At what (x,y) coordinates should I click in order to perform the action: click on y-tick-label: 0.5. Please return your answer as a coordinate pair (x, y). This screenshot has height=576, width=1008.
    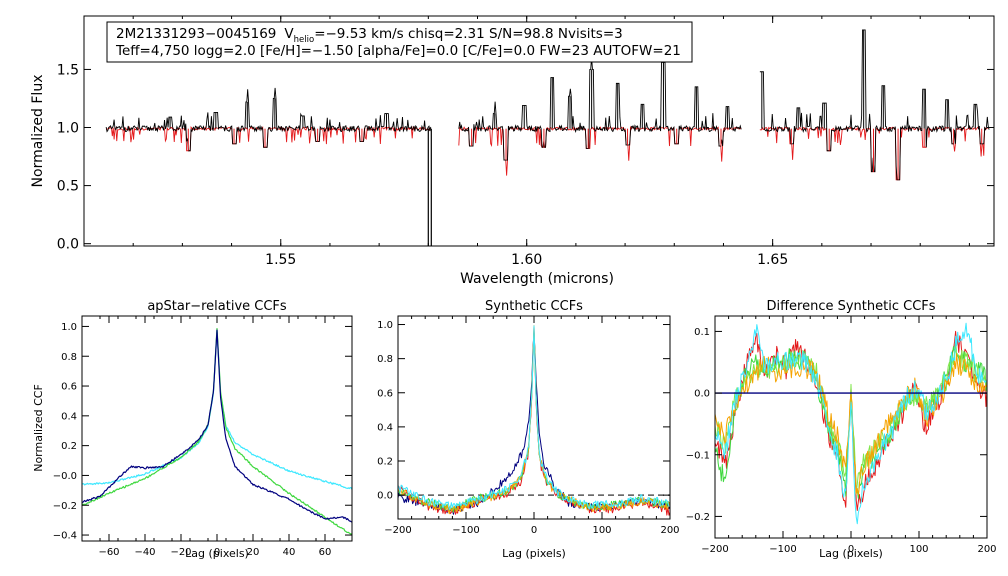
    Looking at the image, I should click on (68, 187).